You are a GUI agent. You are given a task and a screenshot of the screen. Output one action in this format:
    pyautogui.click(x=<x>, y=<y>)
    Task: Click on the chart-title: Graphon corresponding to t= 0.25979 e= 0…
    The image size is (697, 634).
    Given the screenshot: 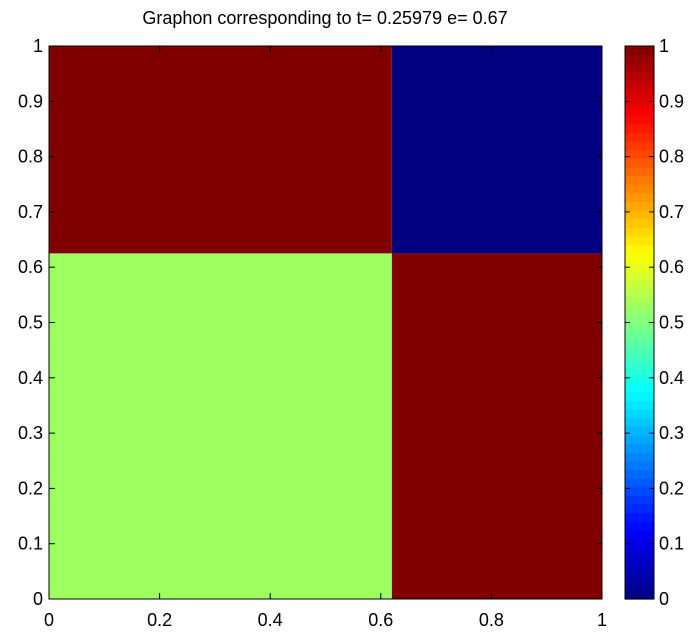 What is the action you would take?
    pyautogui.click(x=324, y=18)
    